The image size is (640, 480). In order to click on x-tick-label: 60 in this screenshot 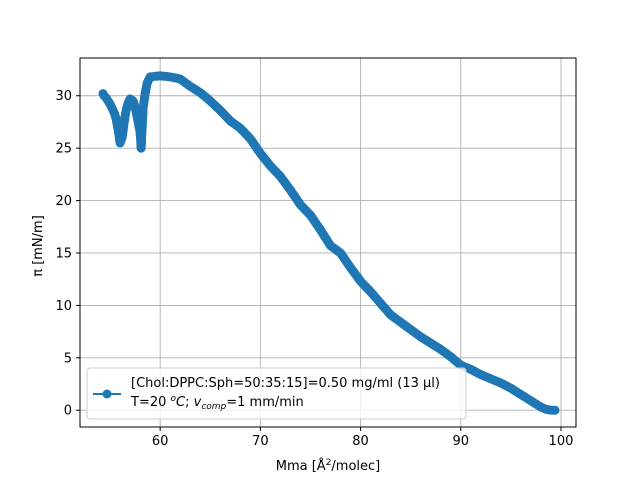, I will do `click(160, 441)`.